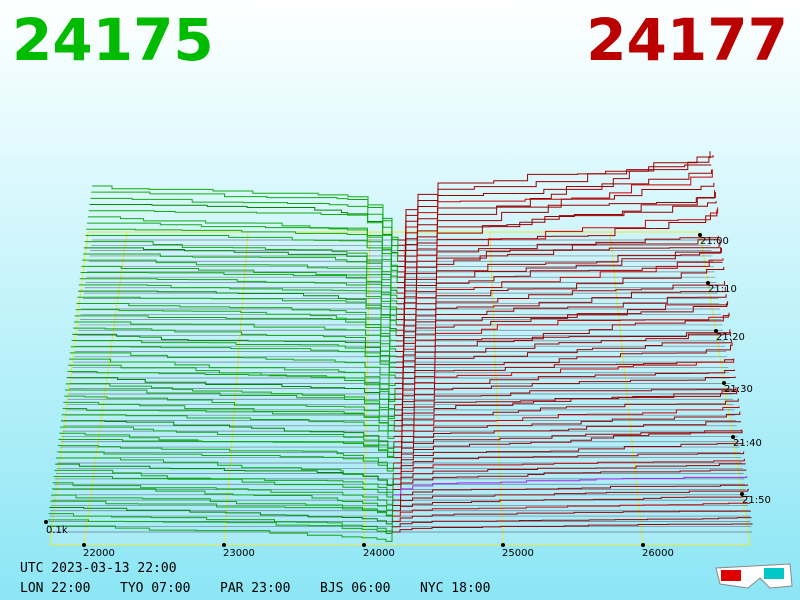  What do you see at coordinates (355, 588) in the screenshot?
I see `city-clock: BJS 06:00` at bounding box center [355, 588].